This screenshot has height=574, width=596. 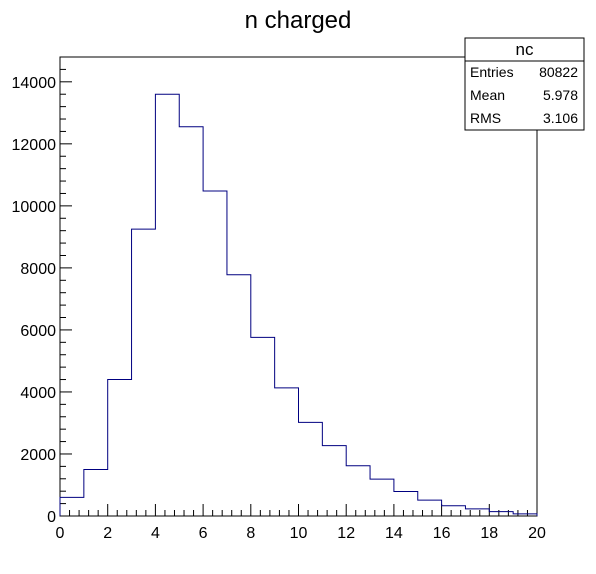 I want to click on stats-mean-label: Mean, so click(x=487, y=95).